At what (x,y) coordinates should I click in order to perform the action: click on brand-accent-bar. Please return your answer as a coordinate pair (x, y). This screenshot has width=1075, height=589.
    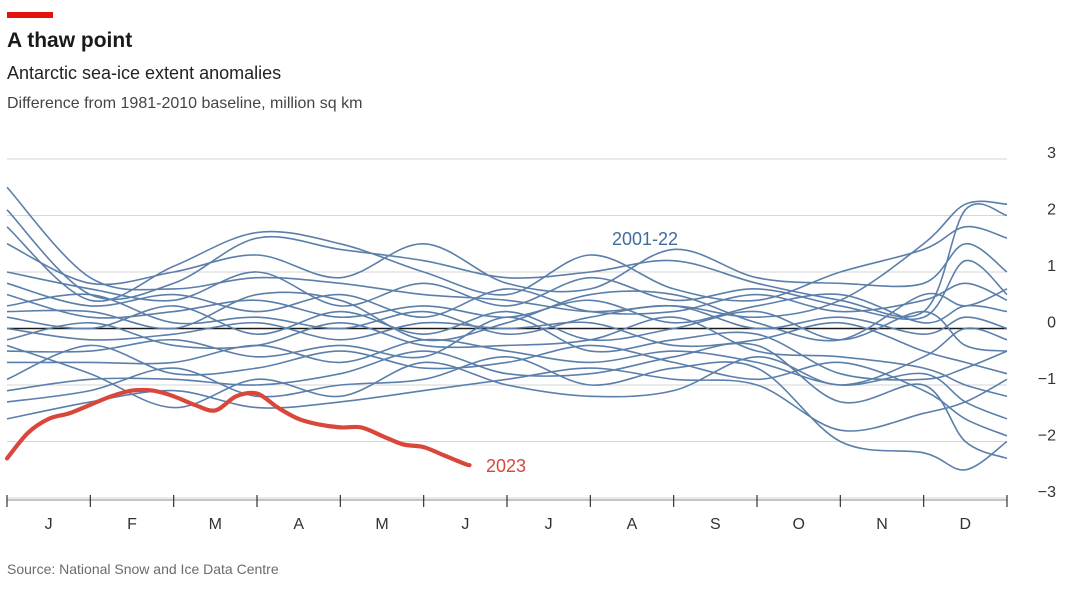
    Looking at the image, I should click on (30, 15).